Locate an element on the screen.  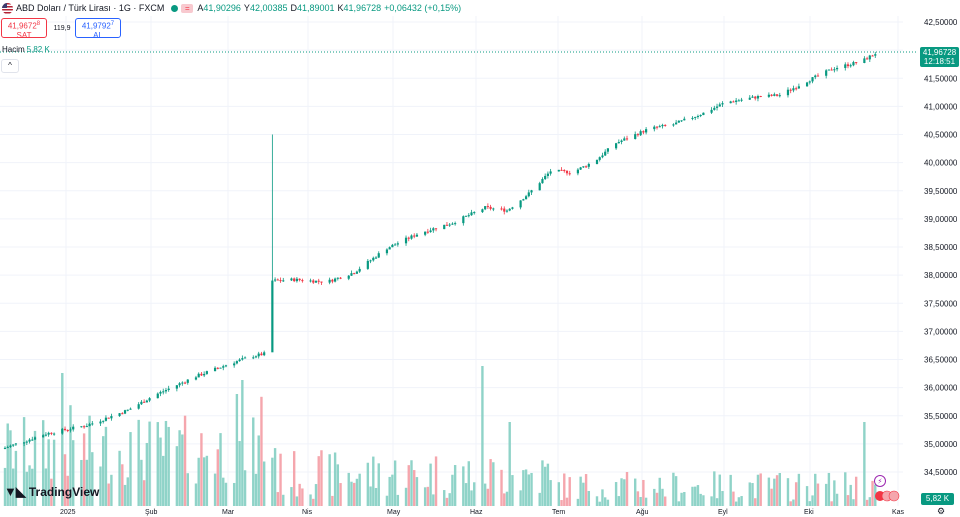
time-tick-label: Mar is located at coordinates (228, 512).